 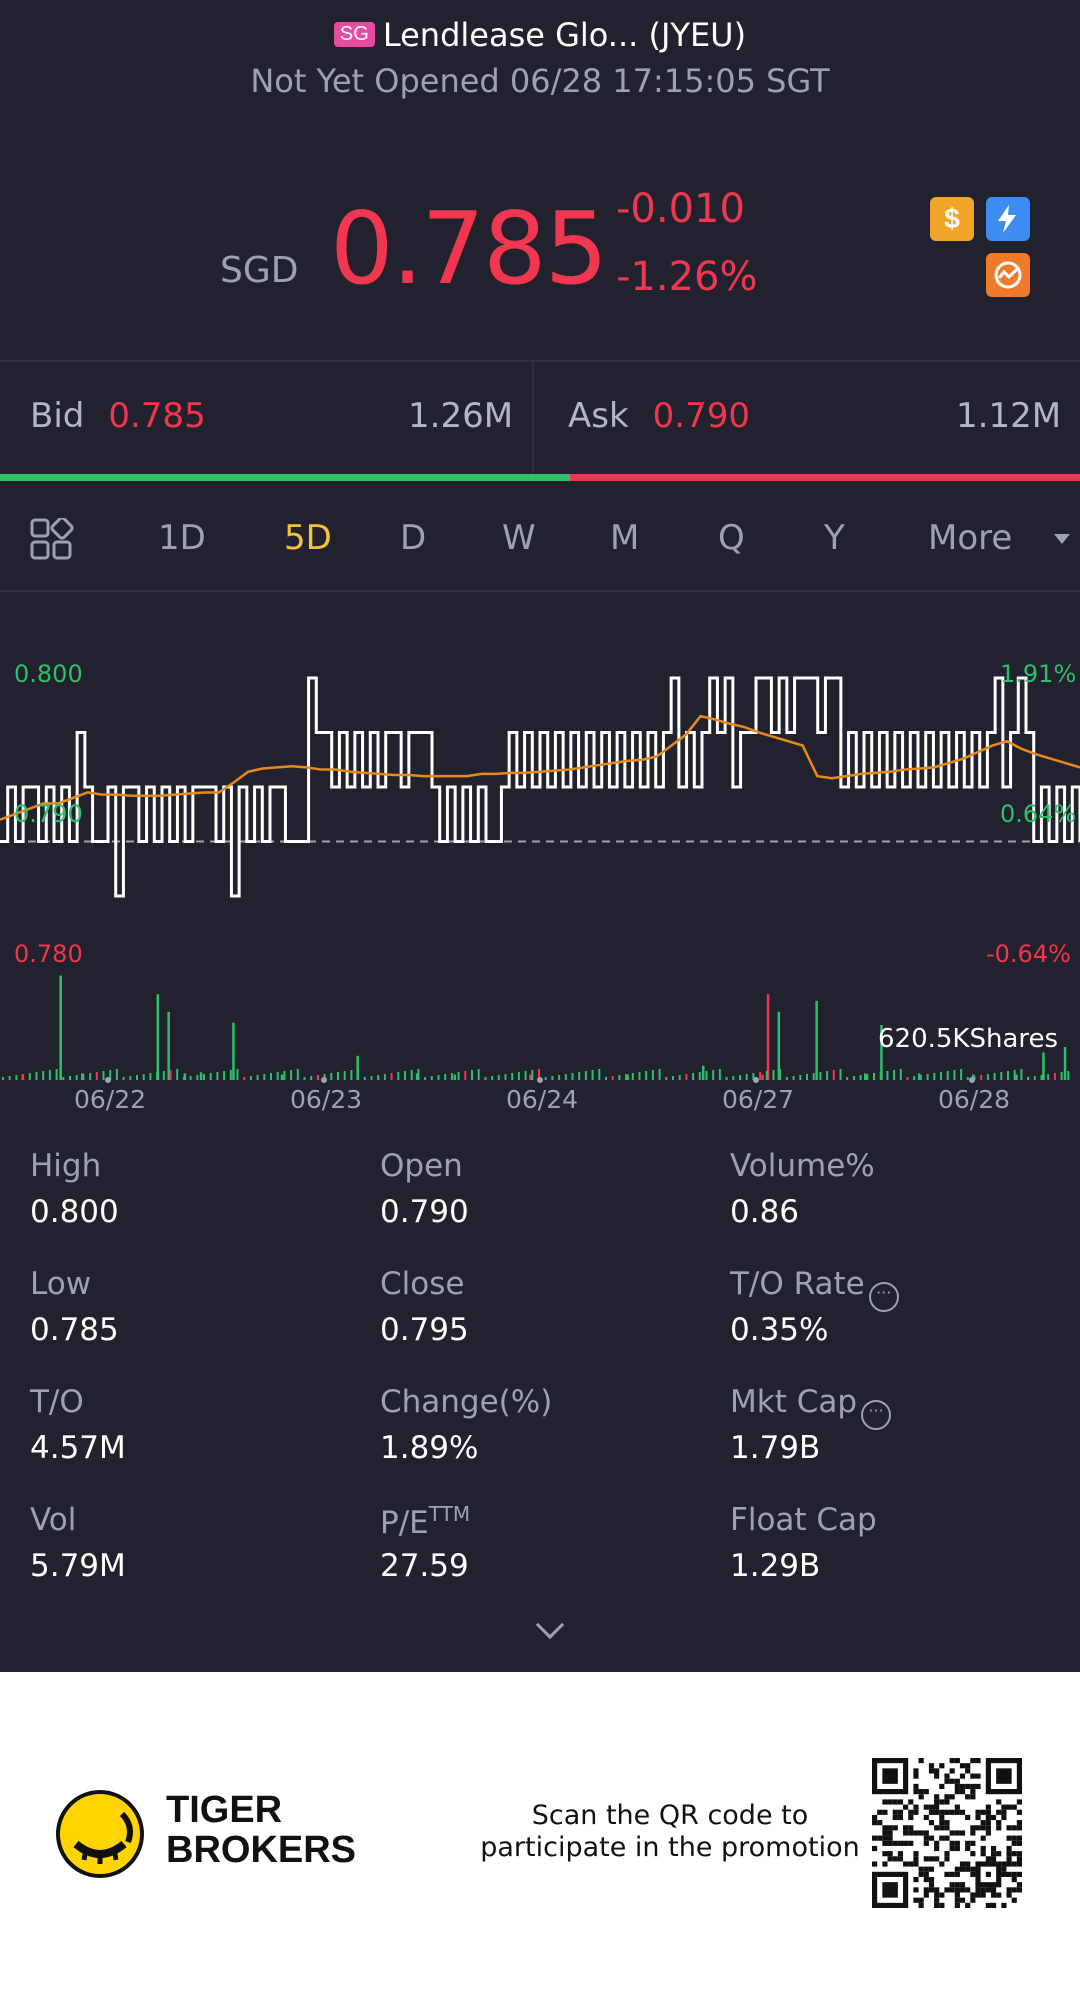 I want to click on tab-quarterly: Q, so click(x=731, y=538).